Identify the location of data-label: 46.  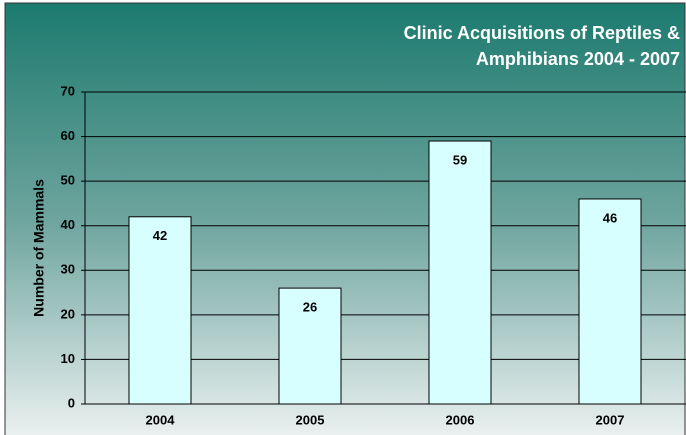
(610, 217).